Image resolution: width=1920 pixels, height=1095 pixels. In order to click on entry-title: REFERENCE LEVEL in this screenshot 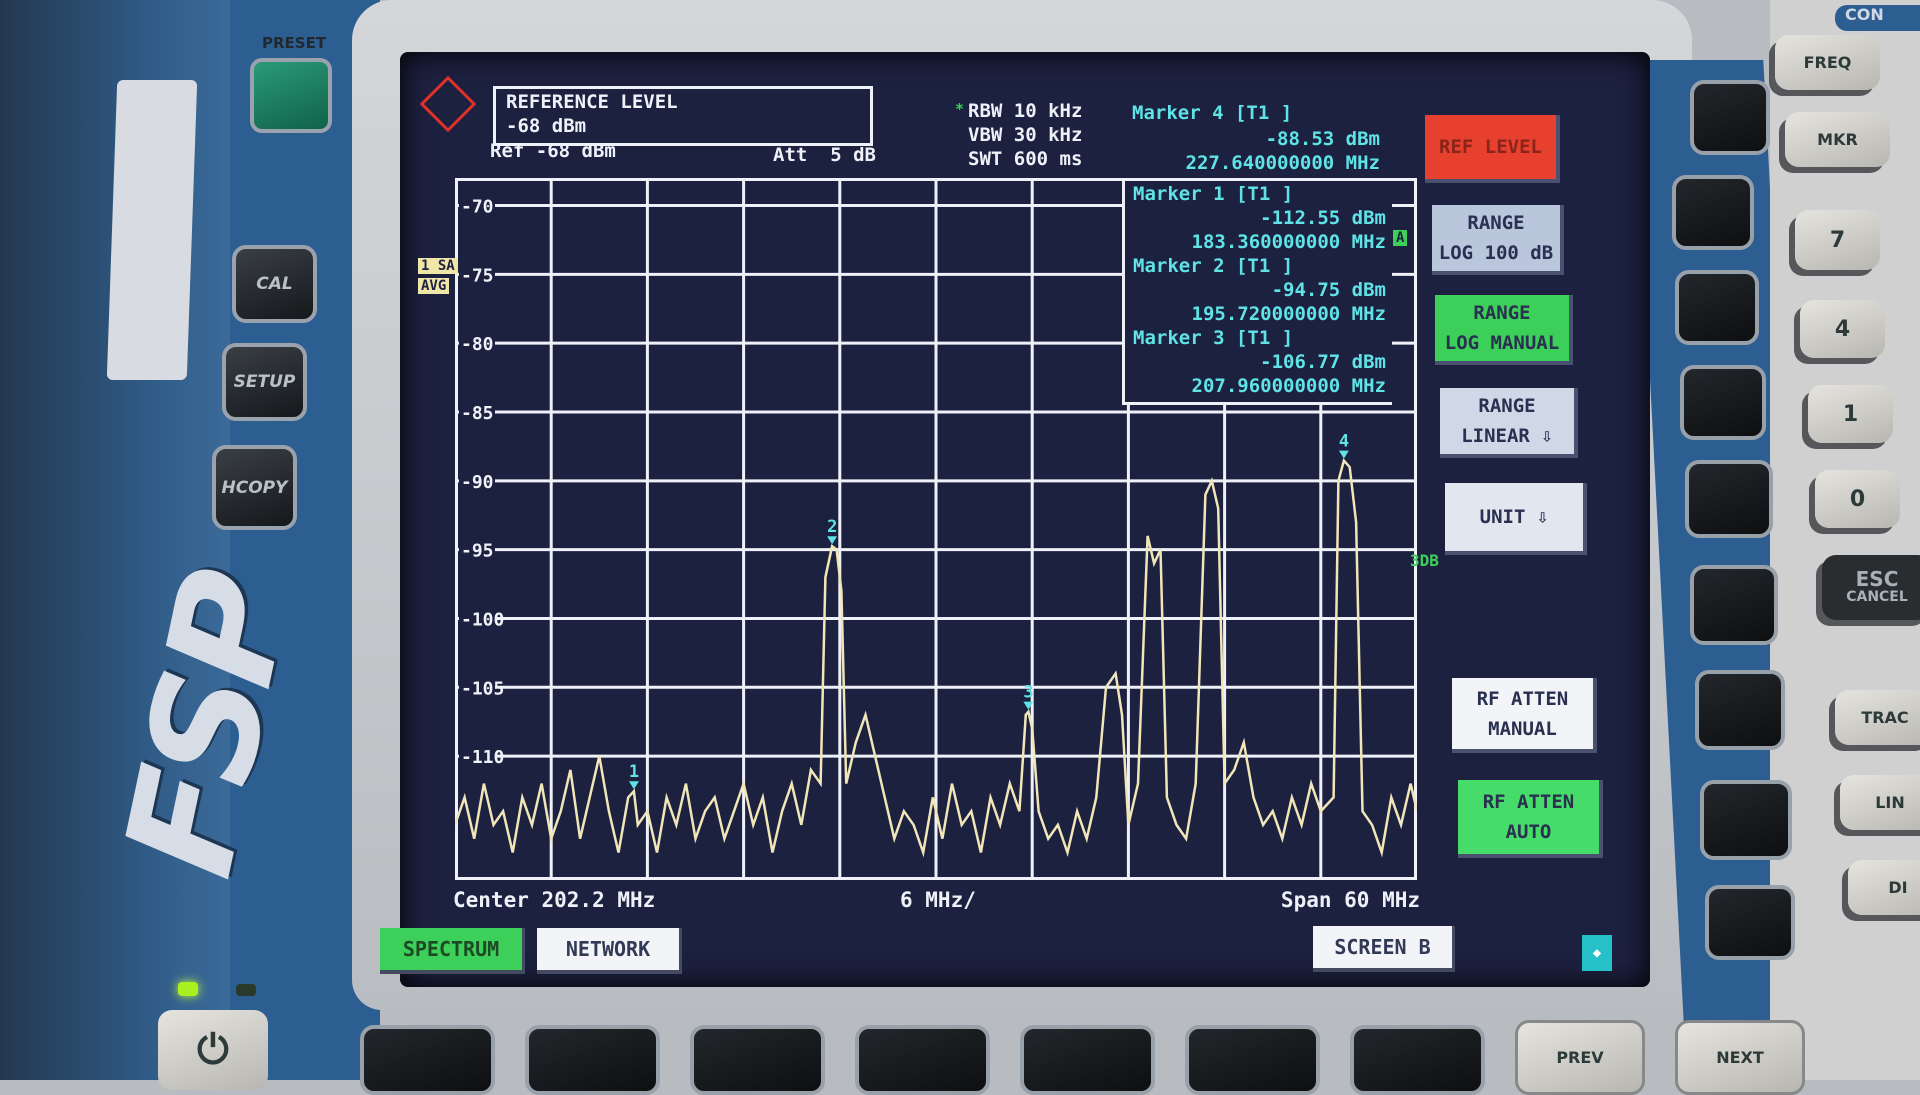, I will do `click(592, 102)`.